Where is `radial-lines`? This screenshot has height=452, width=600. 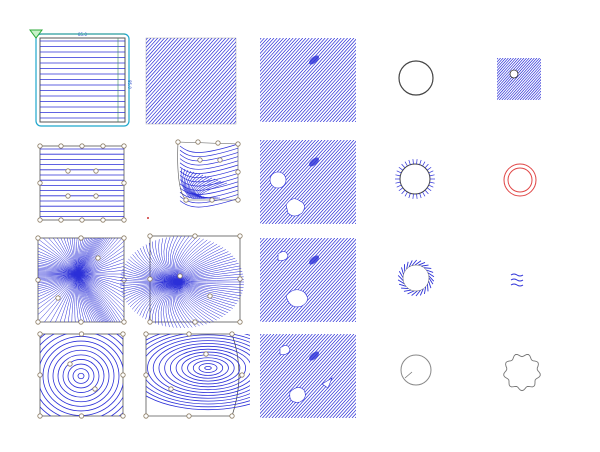 radial-lines is located at coordinates (182, 282).